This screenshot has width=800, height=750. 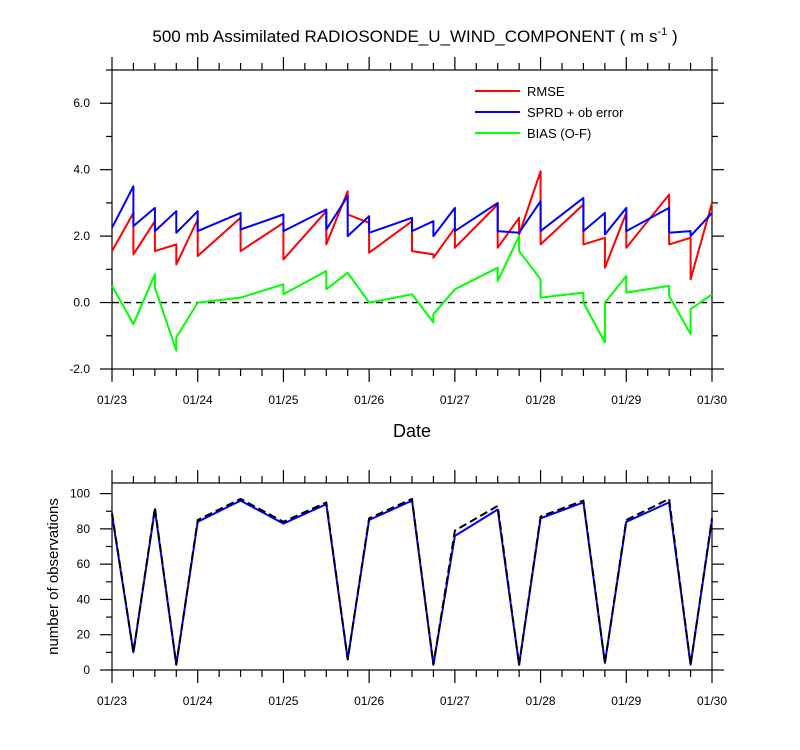 What do you see at coordinates (84, 635) in the screenshot?
I see `obs-y-tick-label: 20` at bounding box center [84, 635].